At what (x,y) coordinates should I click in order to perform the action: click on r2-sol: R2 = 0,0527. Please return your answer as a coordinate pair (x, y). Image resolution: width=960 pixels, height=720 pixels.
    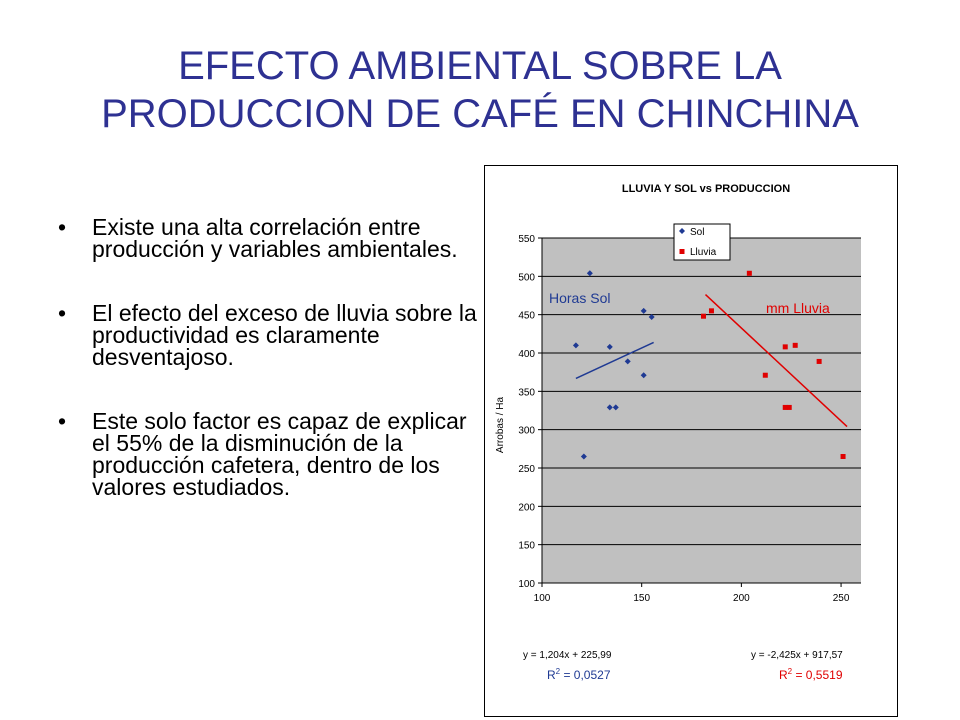
    Looking at the image, I should click on (579, 674).